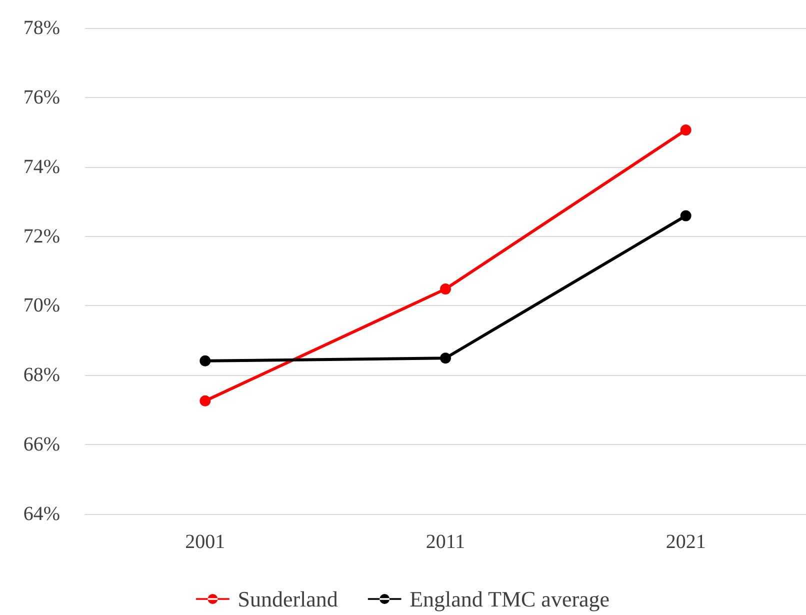  Describe the element at coordinates (686, 542) in the screenshot. I see `x-tick-label: 2021` at that location.